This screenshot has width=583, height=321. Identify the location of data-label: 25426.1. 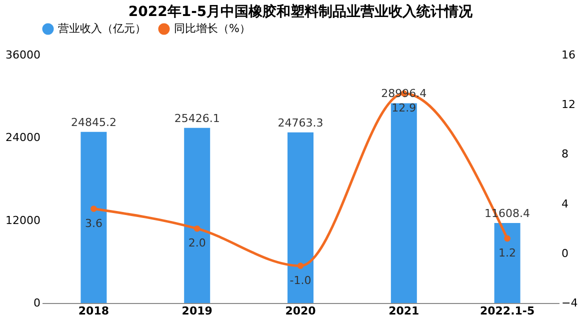
(197, 118).